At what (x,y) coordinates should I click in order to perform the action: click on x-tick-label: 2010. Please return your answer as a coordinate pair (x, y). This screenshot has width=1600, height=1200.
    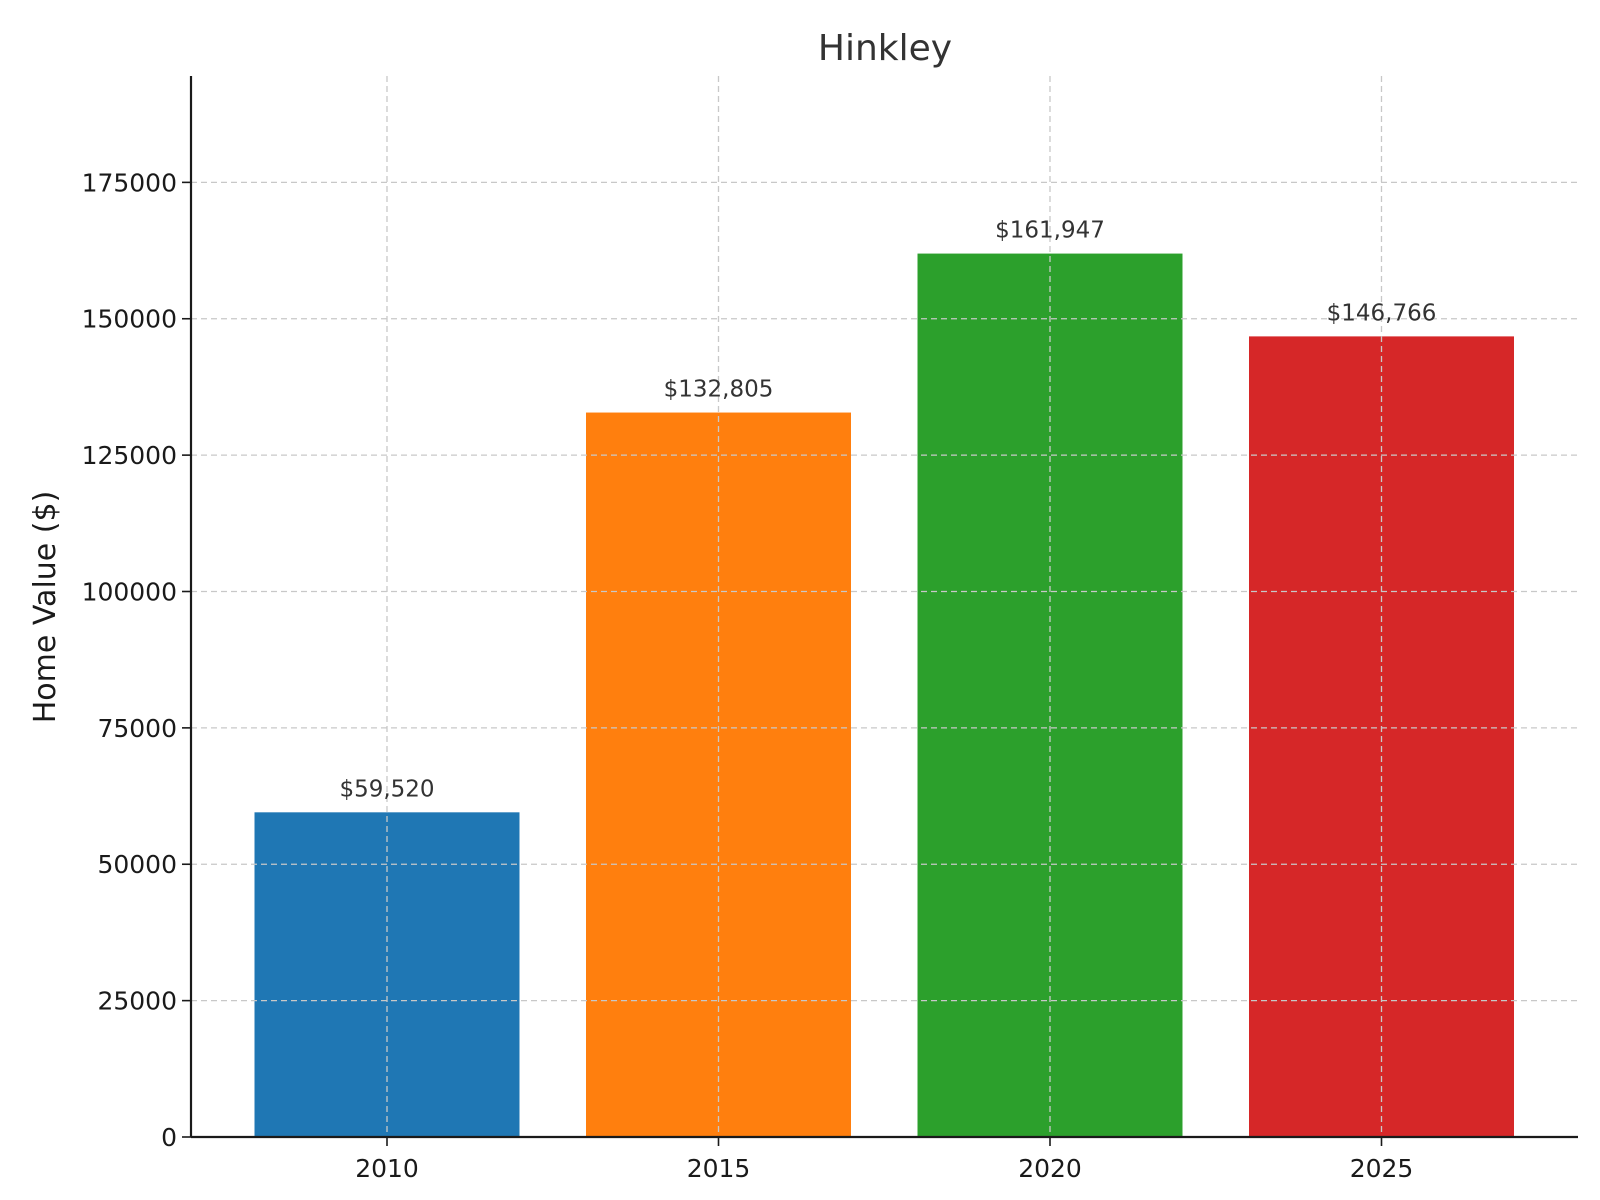
    Looking at the image, I should click on (387, 1168).